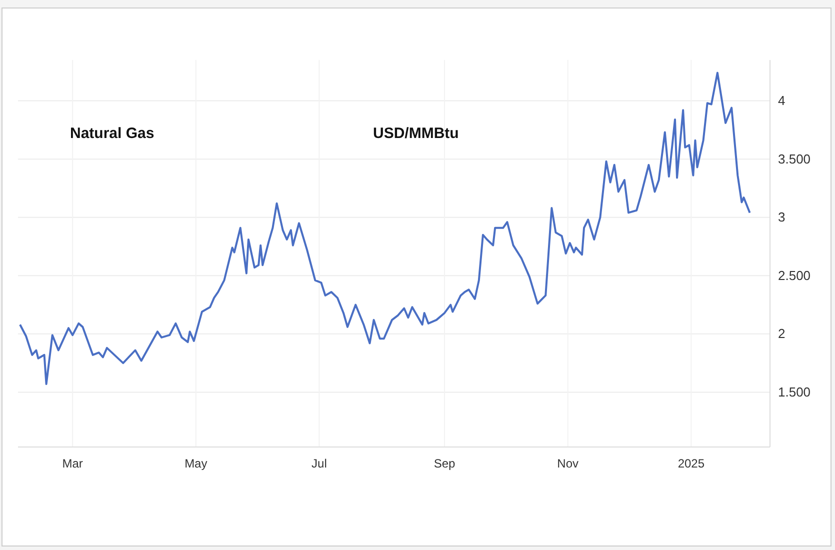  I want to click on x-tick-label: 2025, so click(691, 463).